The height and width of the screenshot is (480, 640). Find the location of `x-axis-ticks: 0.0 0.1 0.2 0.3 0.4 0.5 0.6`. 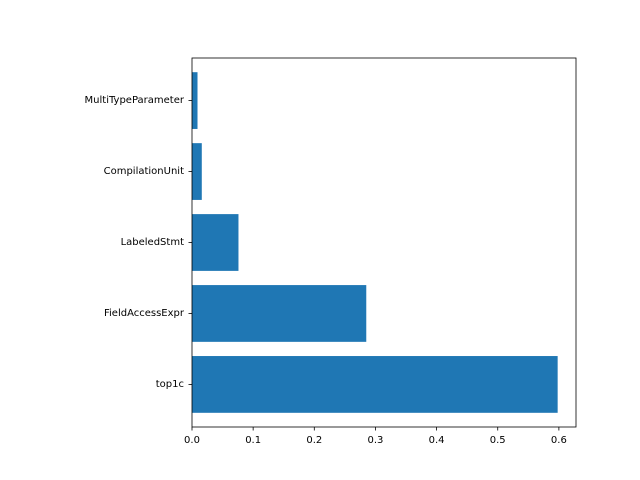

x-axis-ticks: 0.0 0.1 0.2 0.3 0.4 0.5 0.6 is located at coordinates (375, 436).